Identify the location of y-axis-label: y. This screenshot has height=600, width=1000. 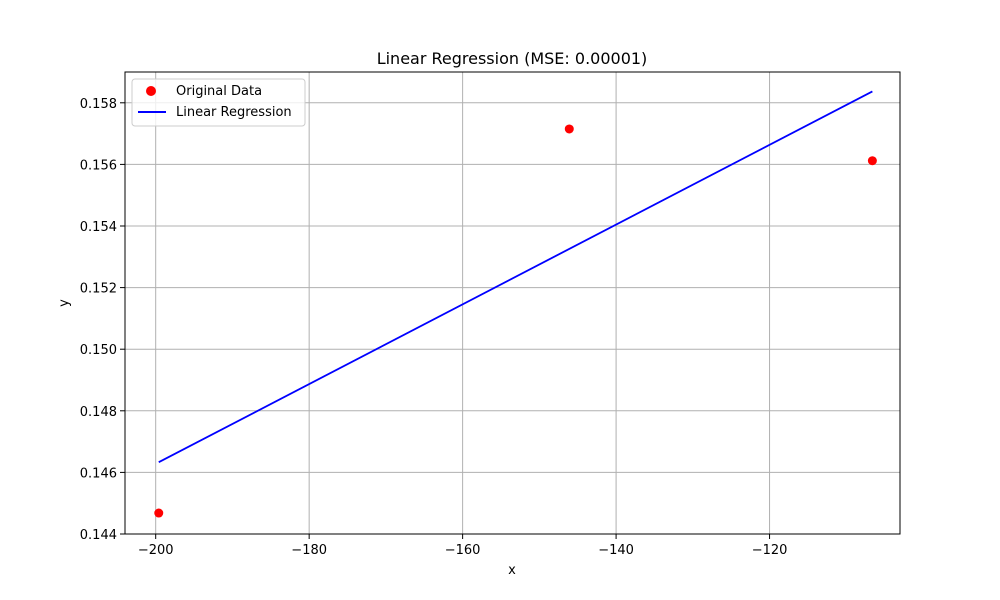
(64, 303).